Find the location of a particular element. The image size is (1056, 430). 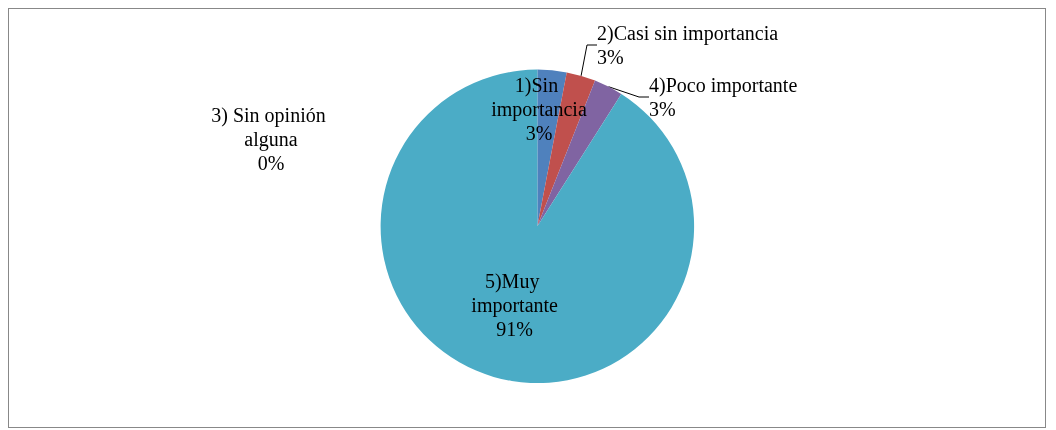

slice-label: 5)Muy importante is located at coordinates (515, 293).